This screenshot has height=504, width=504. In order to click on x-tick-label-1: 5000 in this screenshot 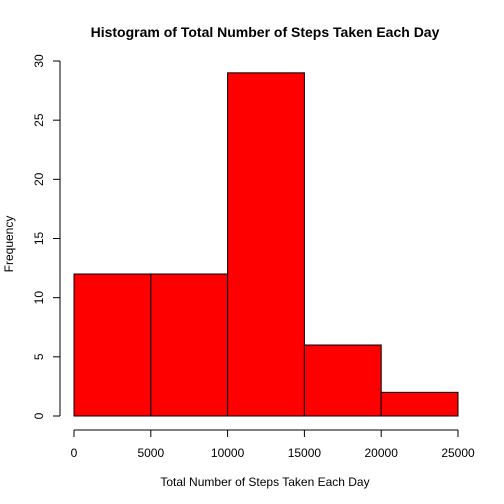, I will do `click(150, 453)`.